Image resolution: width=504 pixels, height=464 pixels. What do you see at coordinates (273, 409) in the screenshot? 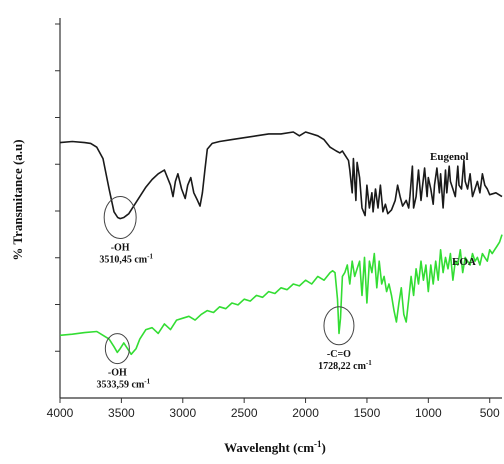
I see `x-axis-ticks: 4000 3500 3000 2500 2000 1500 1000 500` at bounding box center [273, 409].